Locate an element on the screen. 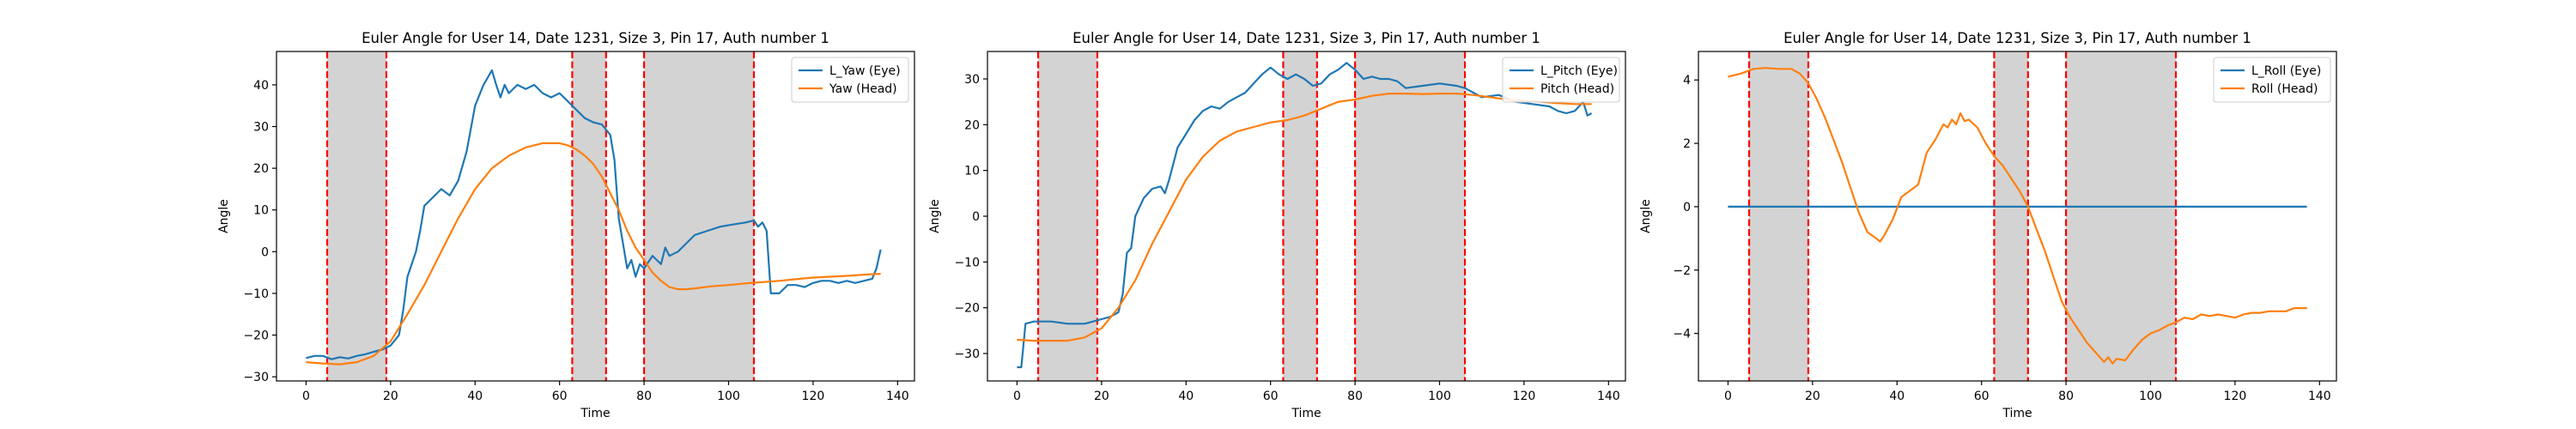  panel-yaw-xtick-label: 80 is located at coordinates (644, 396).